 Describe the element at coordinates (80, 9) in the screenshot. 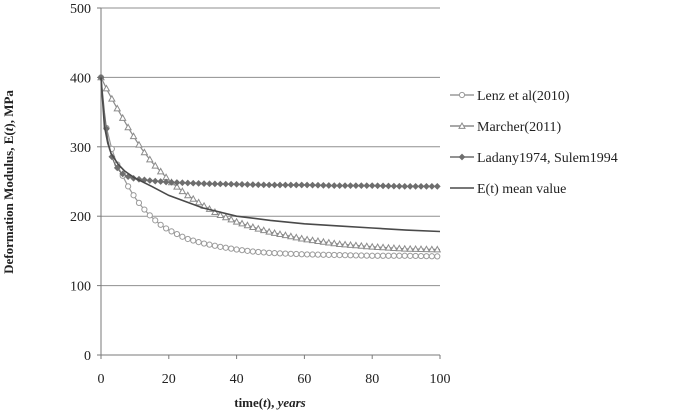

I see `y-tick-label: 500` at that location.